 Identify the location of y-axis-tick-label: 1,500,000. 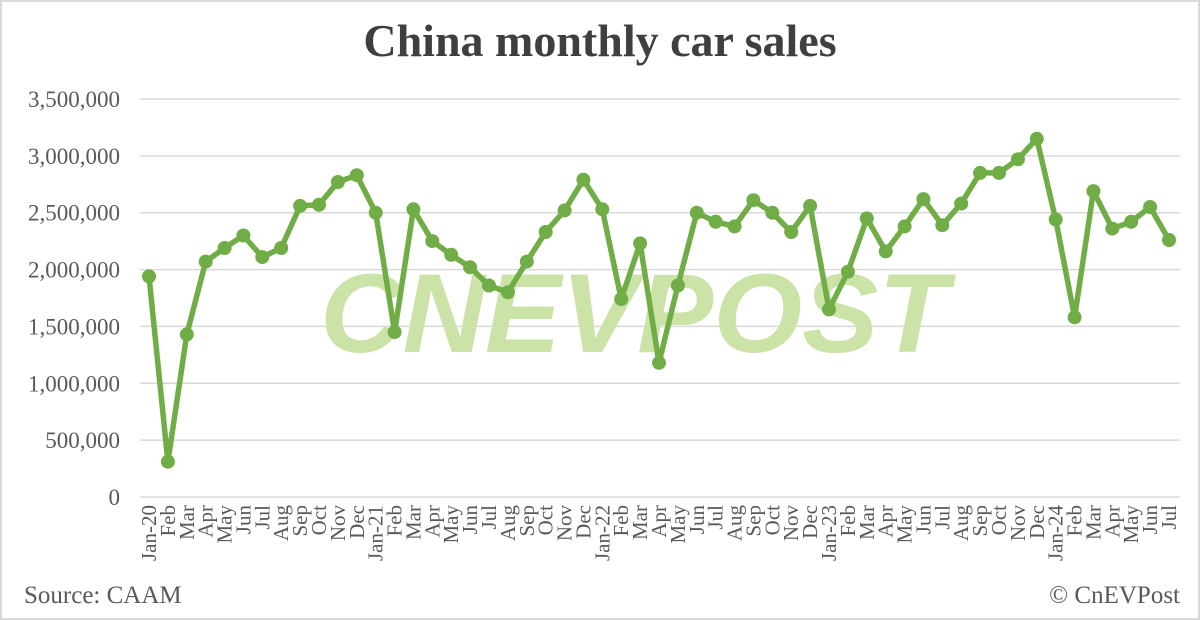
(74, 326).